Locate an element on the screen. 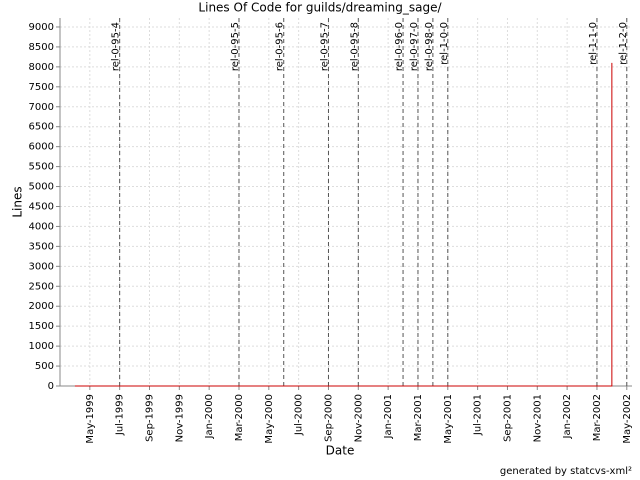  y-tick-label: 3000 is located at coordinates (41, 266).